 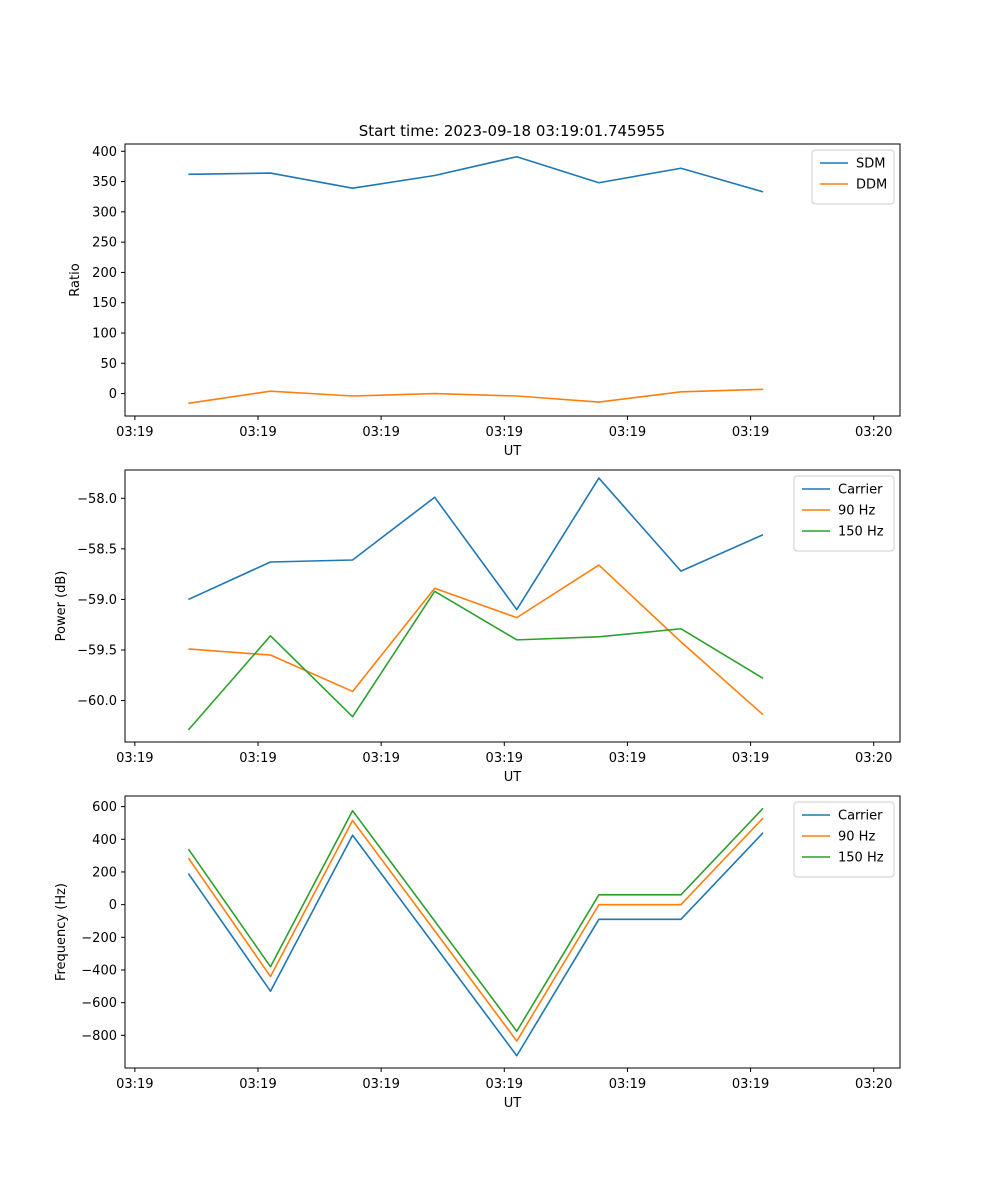 I want to click on y-tick-label: −800, so click(x=99, y=1036).